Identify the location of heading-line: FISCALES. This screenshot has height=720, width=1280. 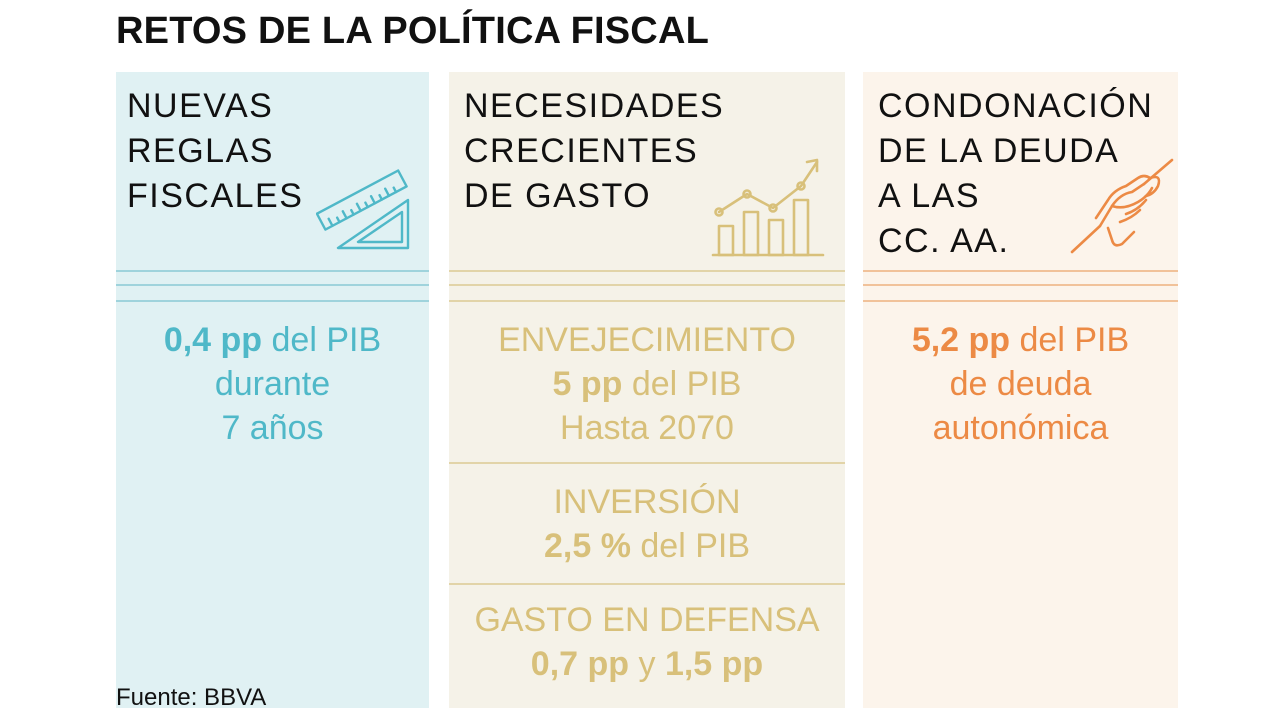
(215, 196).